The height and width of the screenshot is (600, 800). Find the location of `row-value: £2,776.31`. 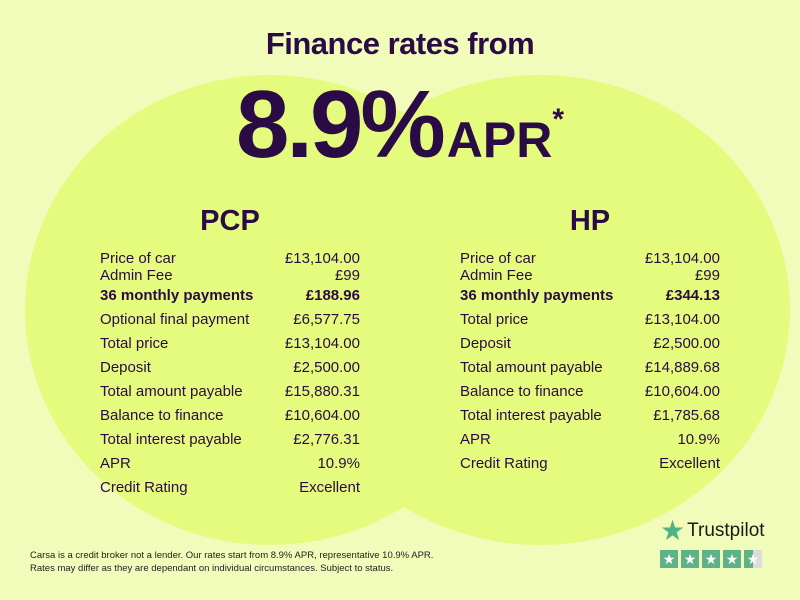

row-value: £2,776.31 is located at coordinates (326, 439).